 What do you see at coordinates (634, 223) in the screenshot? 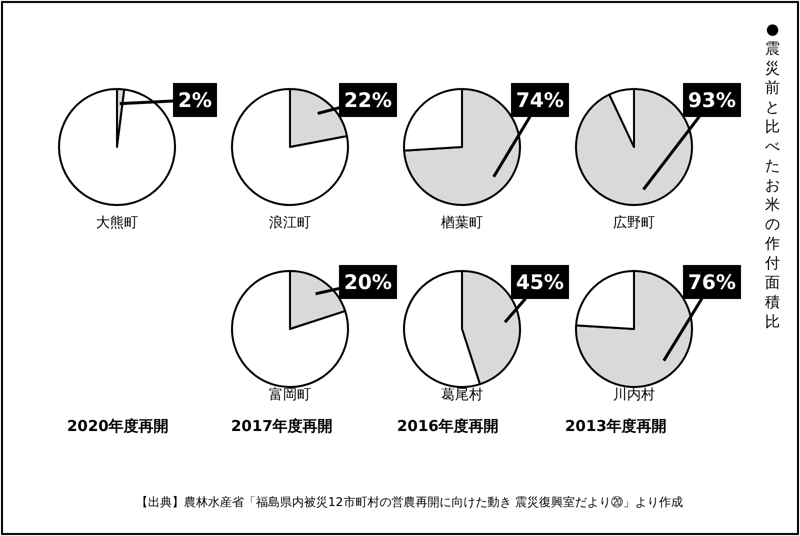
I see `text: 広野町` at bounding box center [634, 223].